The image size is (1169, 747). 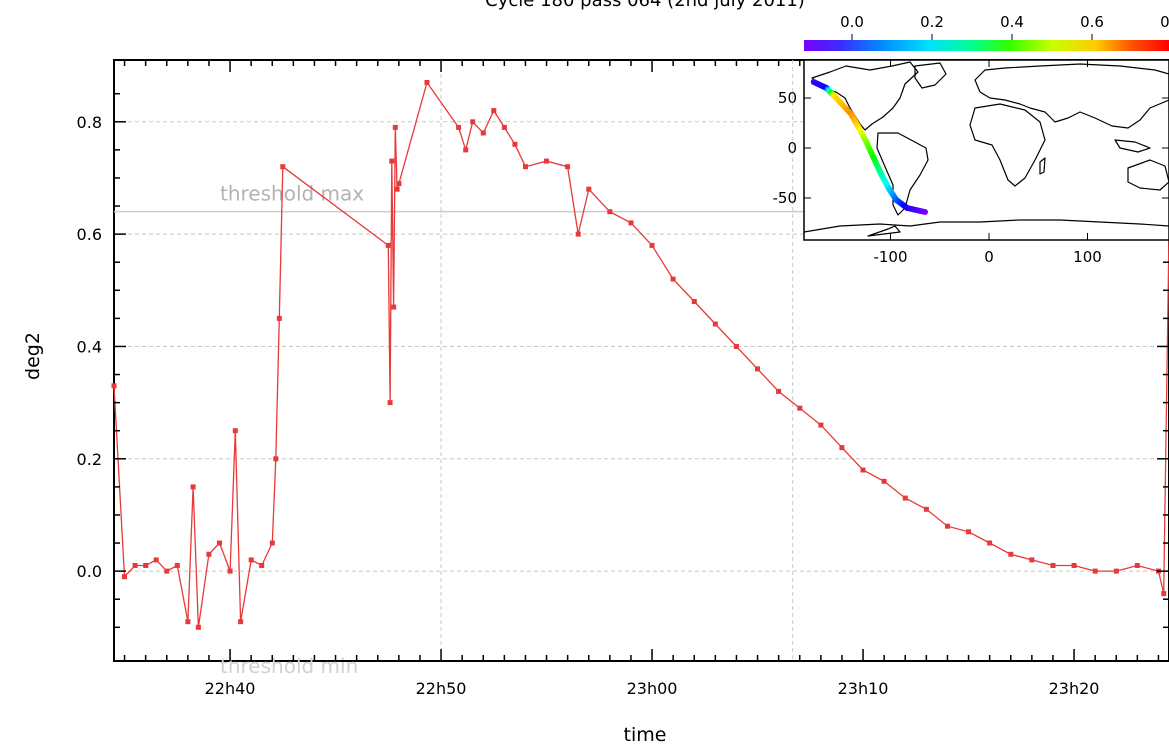 I want to click on colorbar-ticks: 0.0 0.2 0.4 0.6 0.8, so click(x=1004, y=26).